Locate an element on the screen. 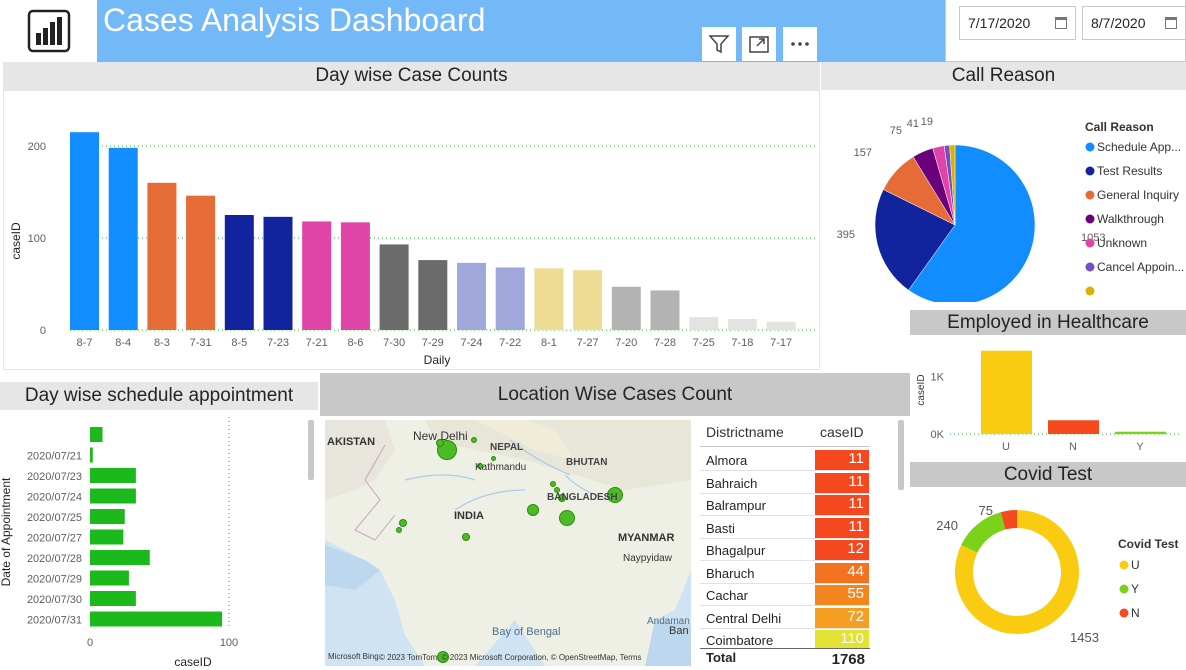 This screenshot has width=1186, height=670. table-row: Coimbatore 110 is located at coordinates (785, 639).